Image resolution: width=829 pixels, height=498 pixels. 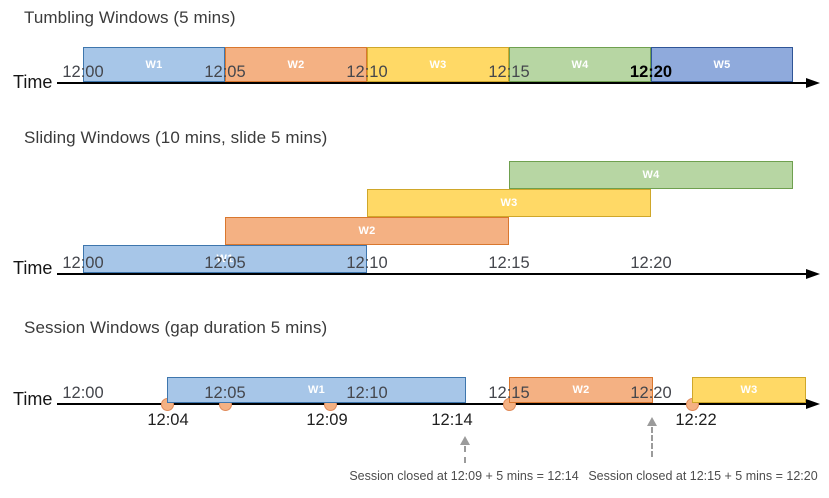 What do you see at coordinates (176, 327) in the screenshot?
I see `session-title: Session Windows (gap duration 5 mins)` at bounding box center [176, 327].